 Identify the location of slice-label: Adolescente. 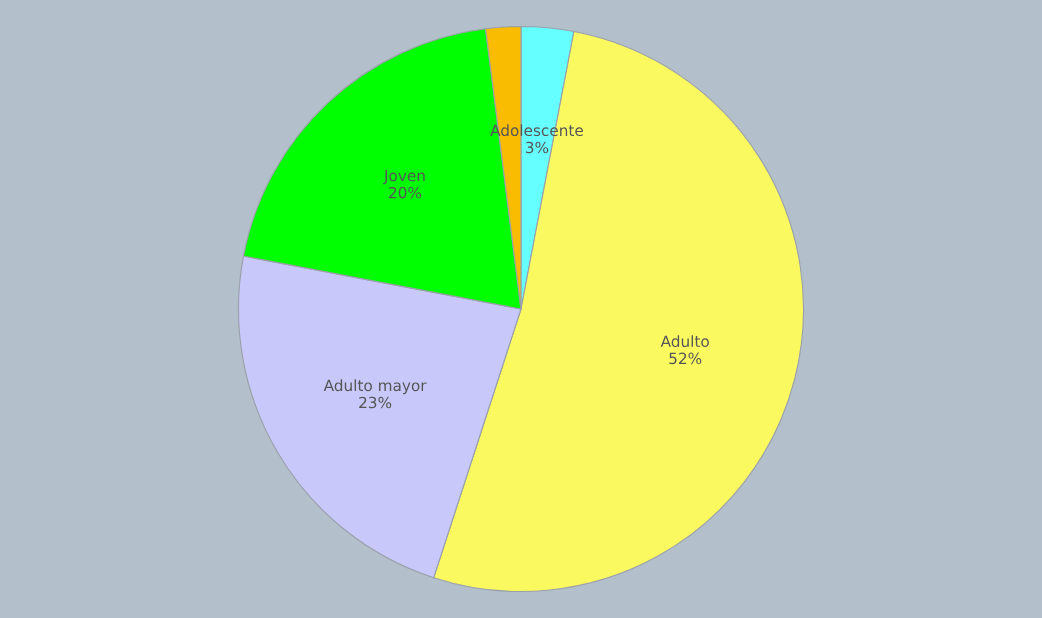
(536, 130).